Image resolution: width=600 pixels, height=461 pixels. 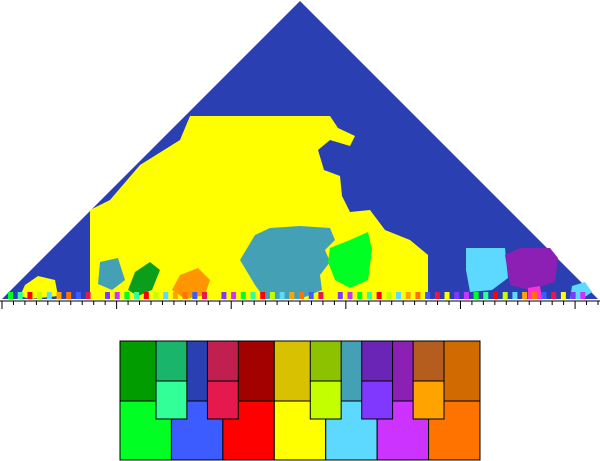 I want to click on darkgreen-region, so click(x=144, y=279).